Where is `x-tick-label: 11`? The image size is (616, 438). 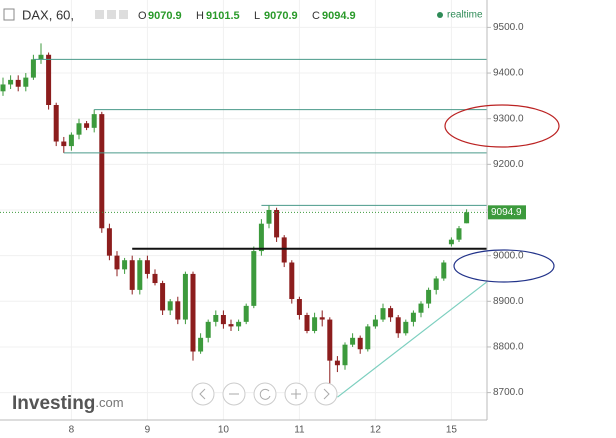 x-tick-label: 11 is located at coordinates (299, 430).